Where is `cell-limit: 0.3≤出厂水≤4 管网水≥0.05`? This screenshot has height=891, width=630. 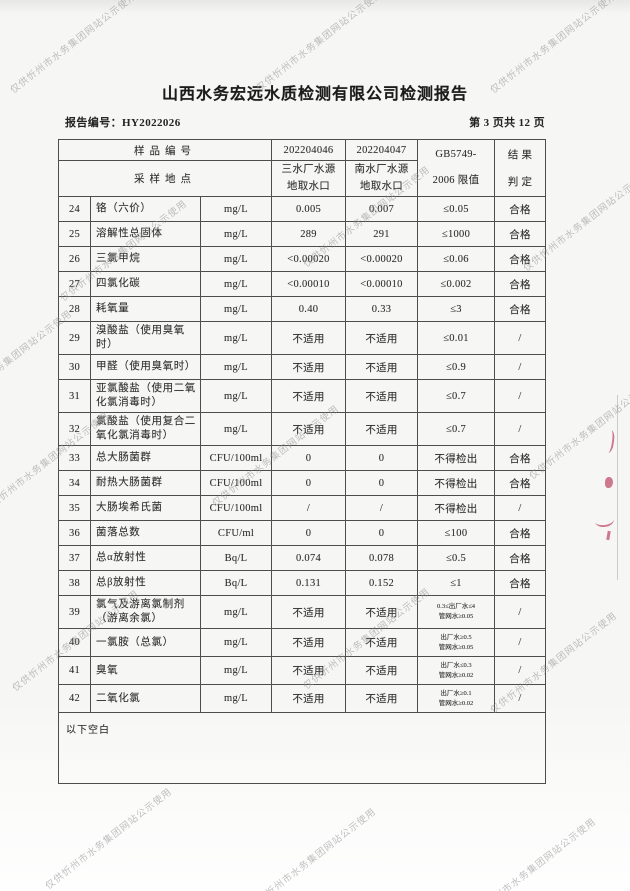
cell-limit: 0.3≤出厂水≤4 管网水≥0.05 is located at coordinates (456, 612).